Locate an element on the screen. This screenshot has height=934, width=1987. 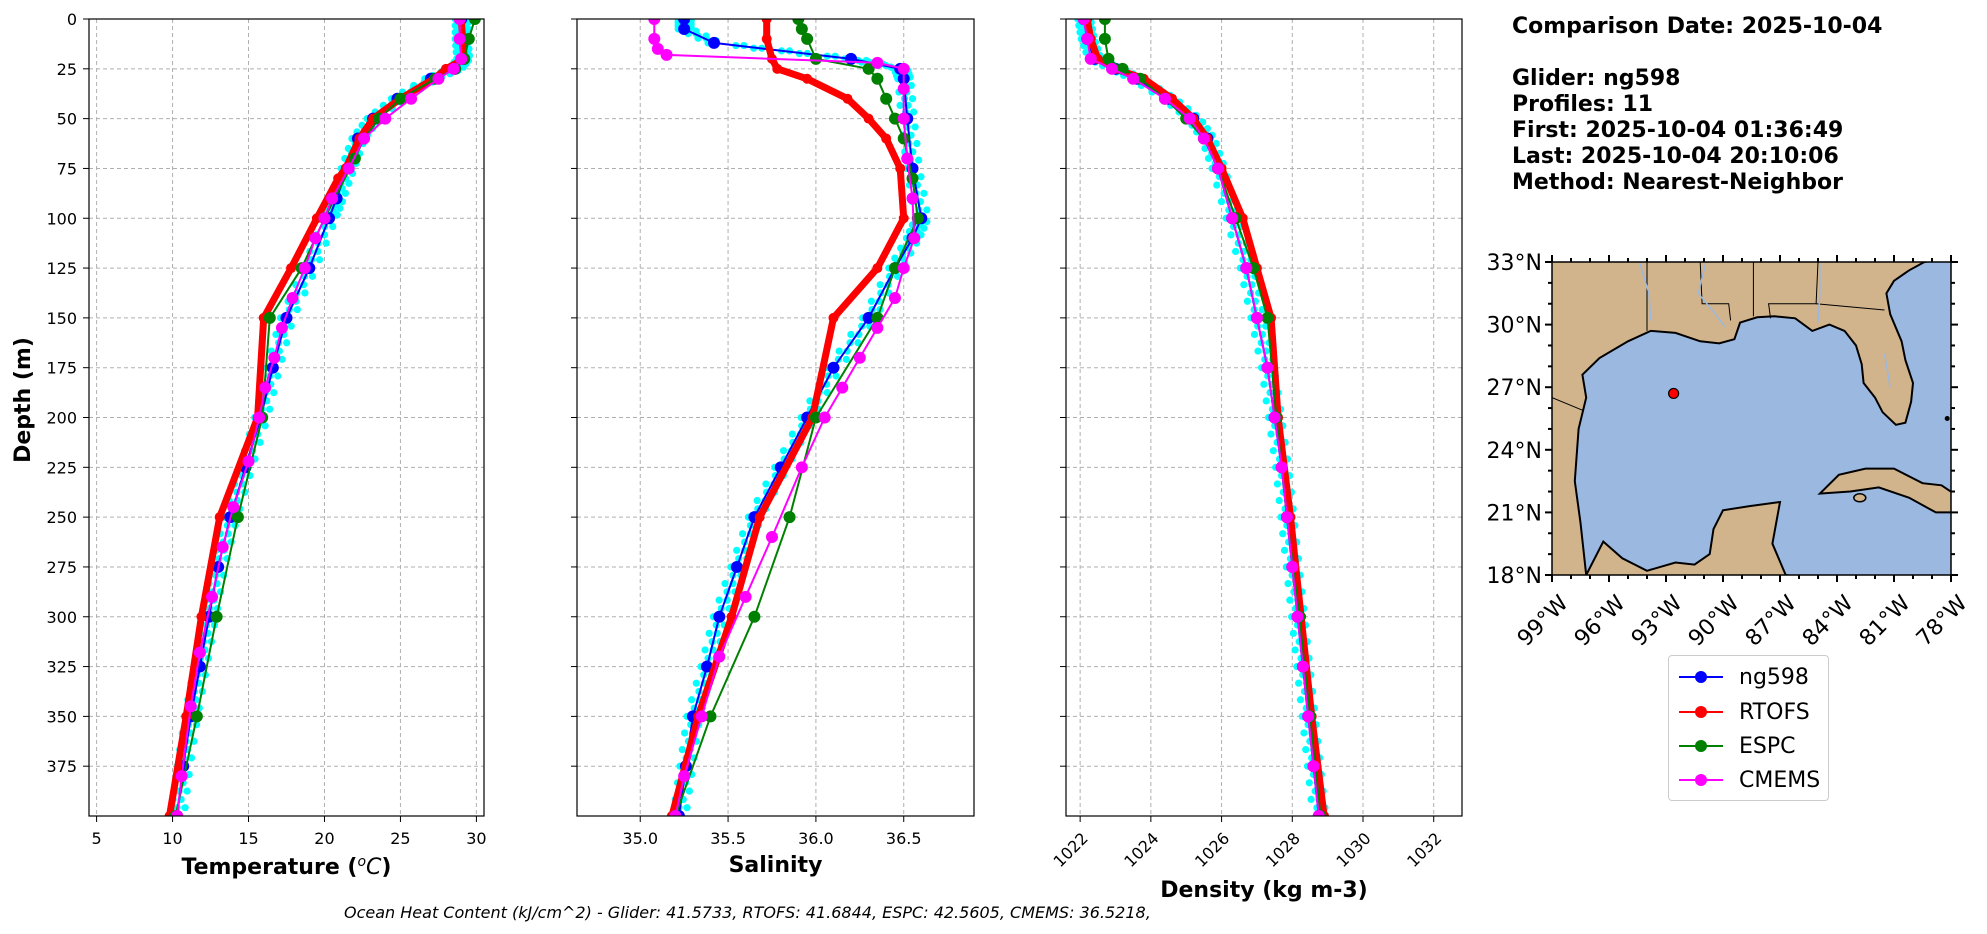
legend-item-cmems: CMEMS is located at coordinates (1749, 780).